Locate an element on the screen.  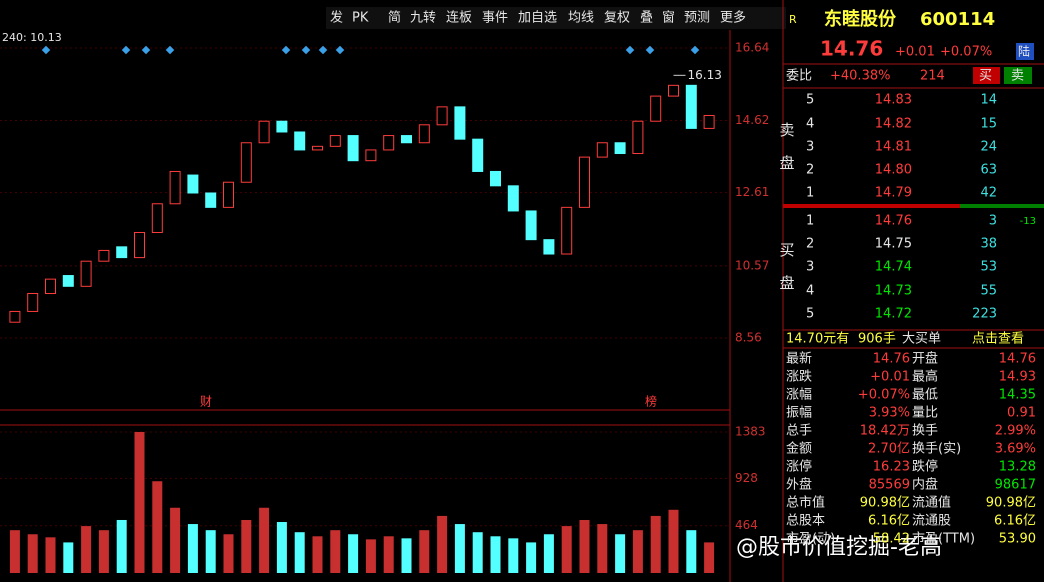
stat-value: 2.70亿 is located at coordinates (889, 449).